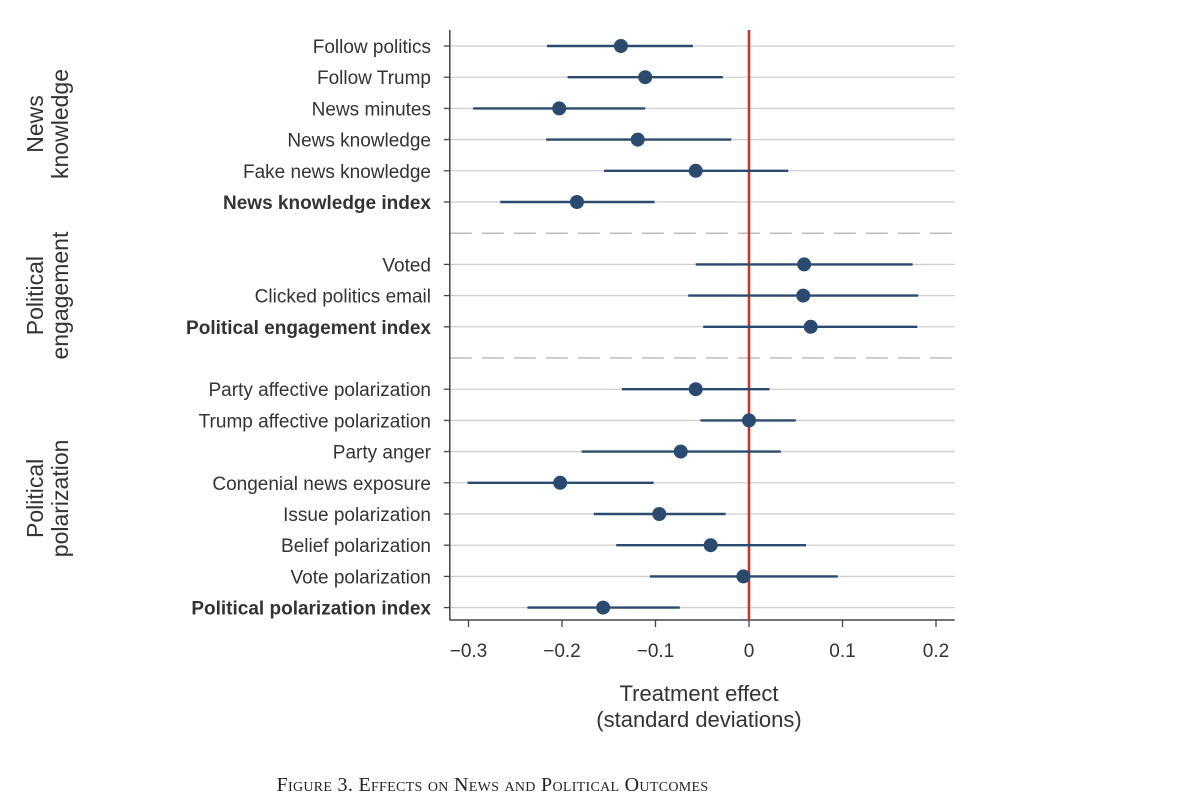 The image size is (1200, 808). What do you see at coordinates (936, 651) in the screenshot?
I see `x-tick-label: 0.2` at bounding box center [936, 651].